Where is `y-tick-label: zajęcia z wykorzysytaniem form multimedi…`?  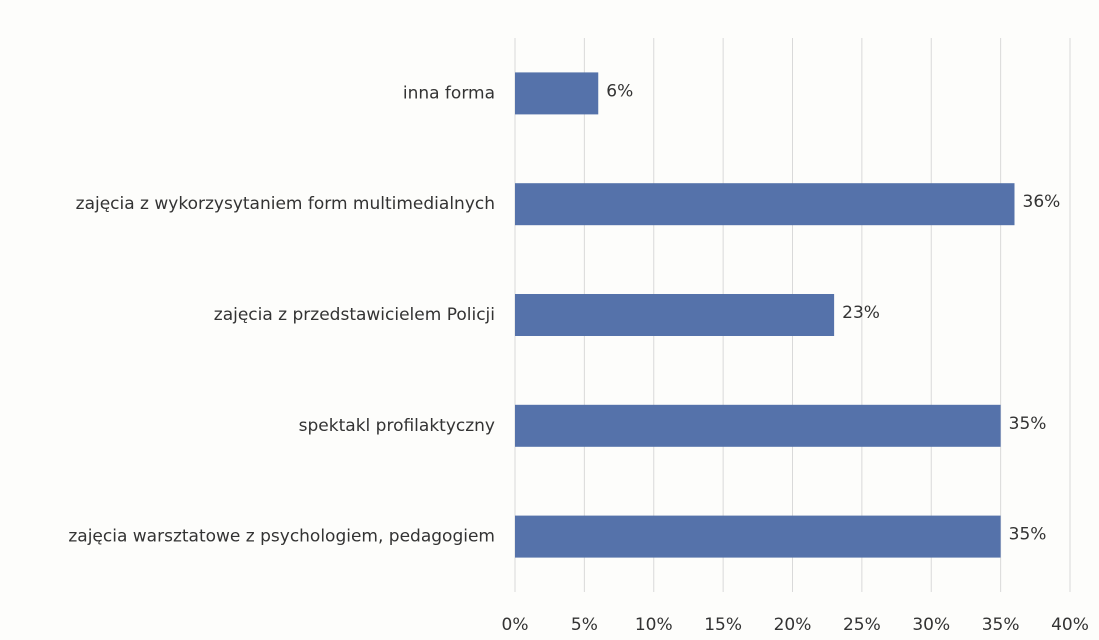
y-tick-label: zajęcia z wykorzysytaniem form multimedi… is located at coordinates (285, 204).